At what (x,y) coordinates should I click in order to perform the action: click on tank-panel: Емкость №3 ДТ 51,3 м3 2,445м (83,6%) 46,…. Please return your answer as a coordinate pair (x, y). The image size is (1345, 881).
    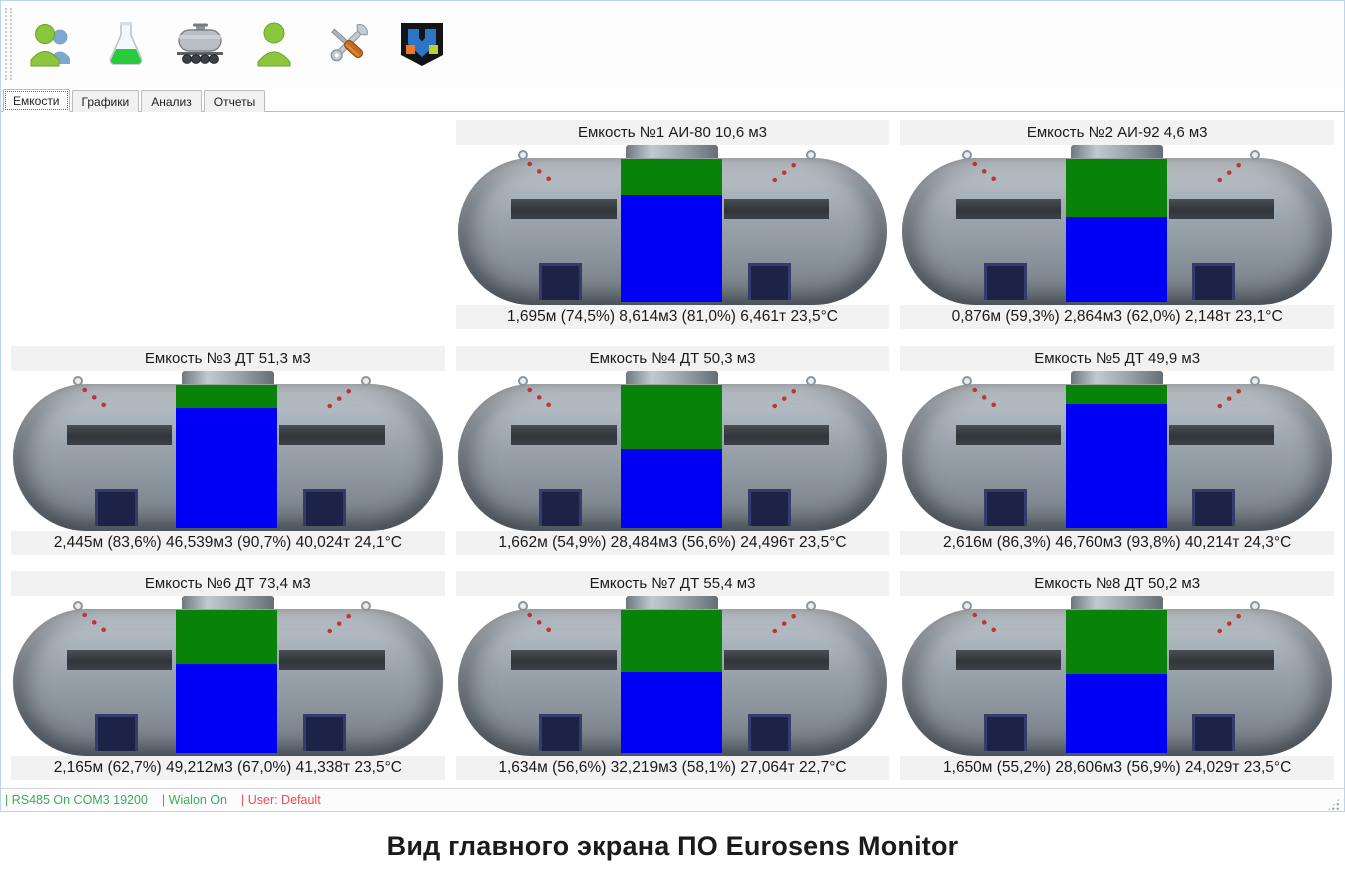
    Looking at the image, I should click on (228, 452).